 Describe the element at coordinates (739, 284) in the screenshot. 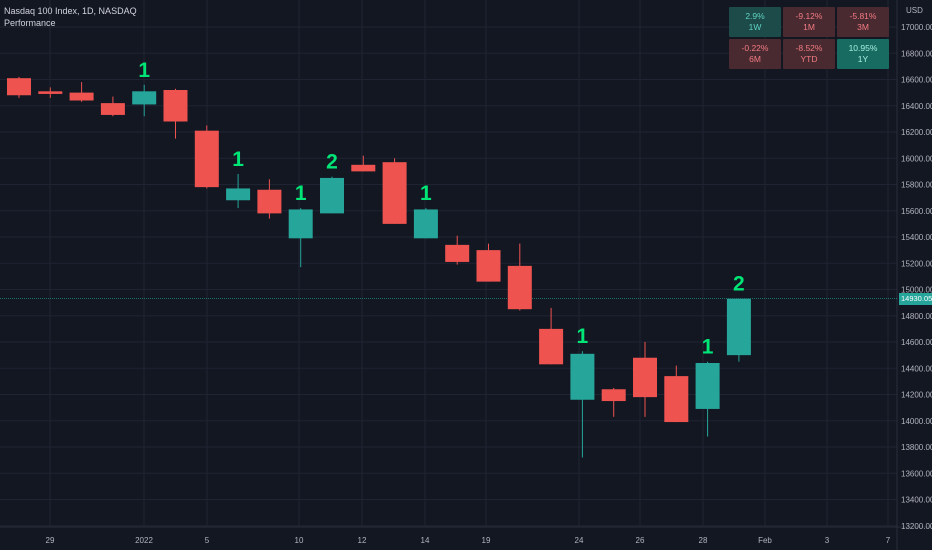

I see `signal-marker: 2` at that location.